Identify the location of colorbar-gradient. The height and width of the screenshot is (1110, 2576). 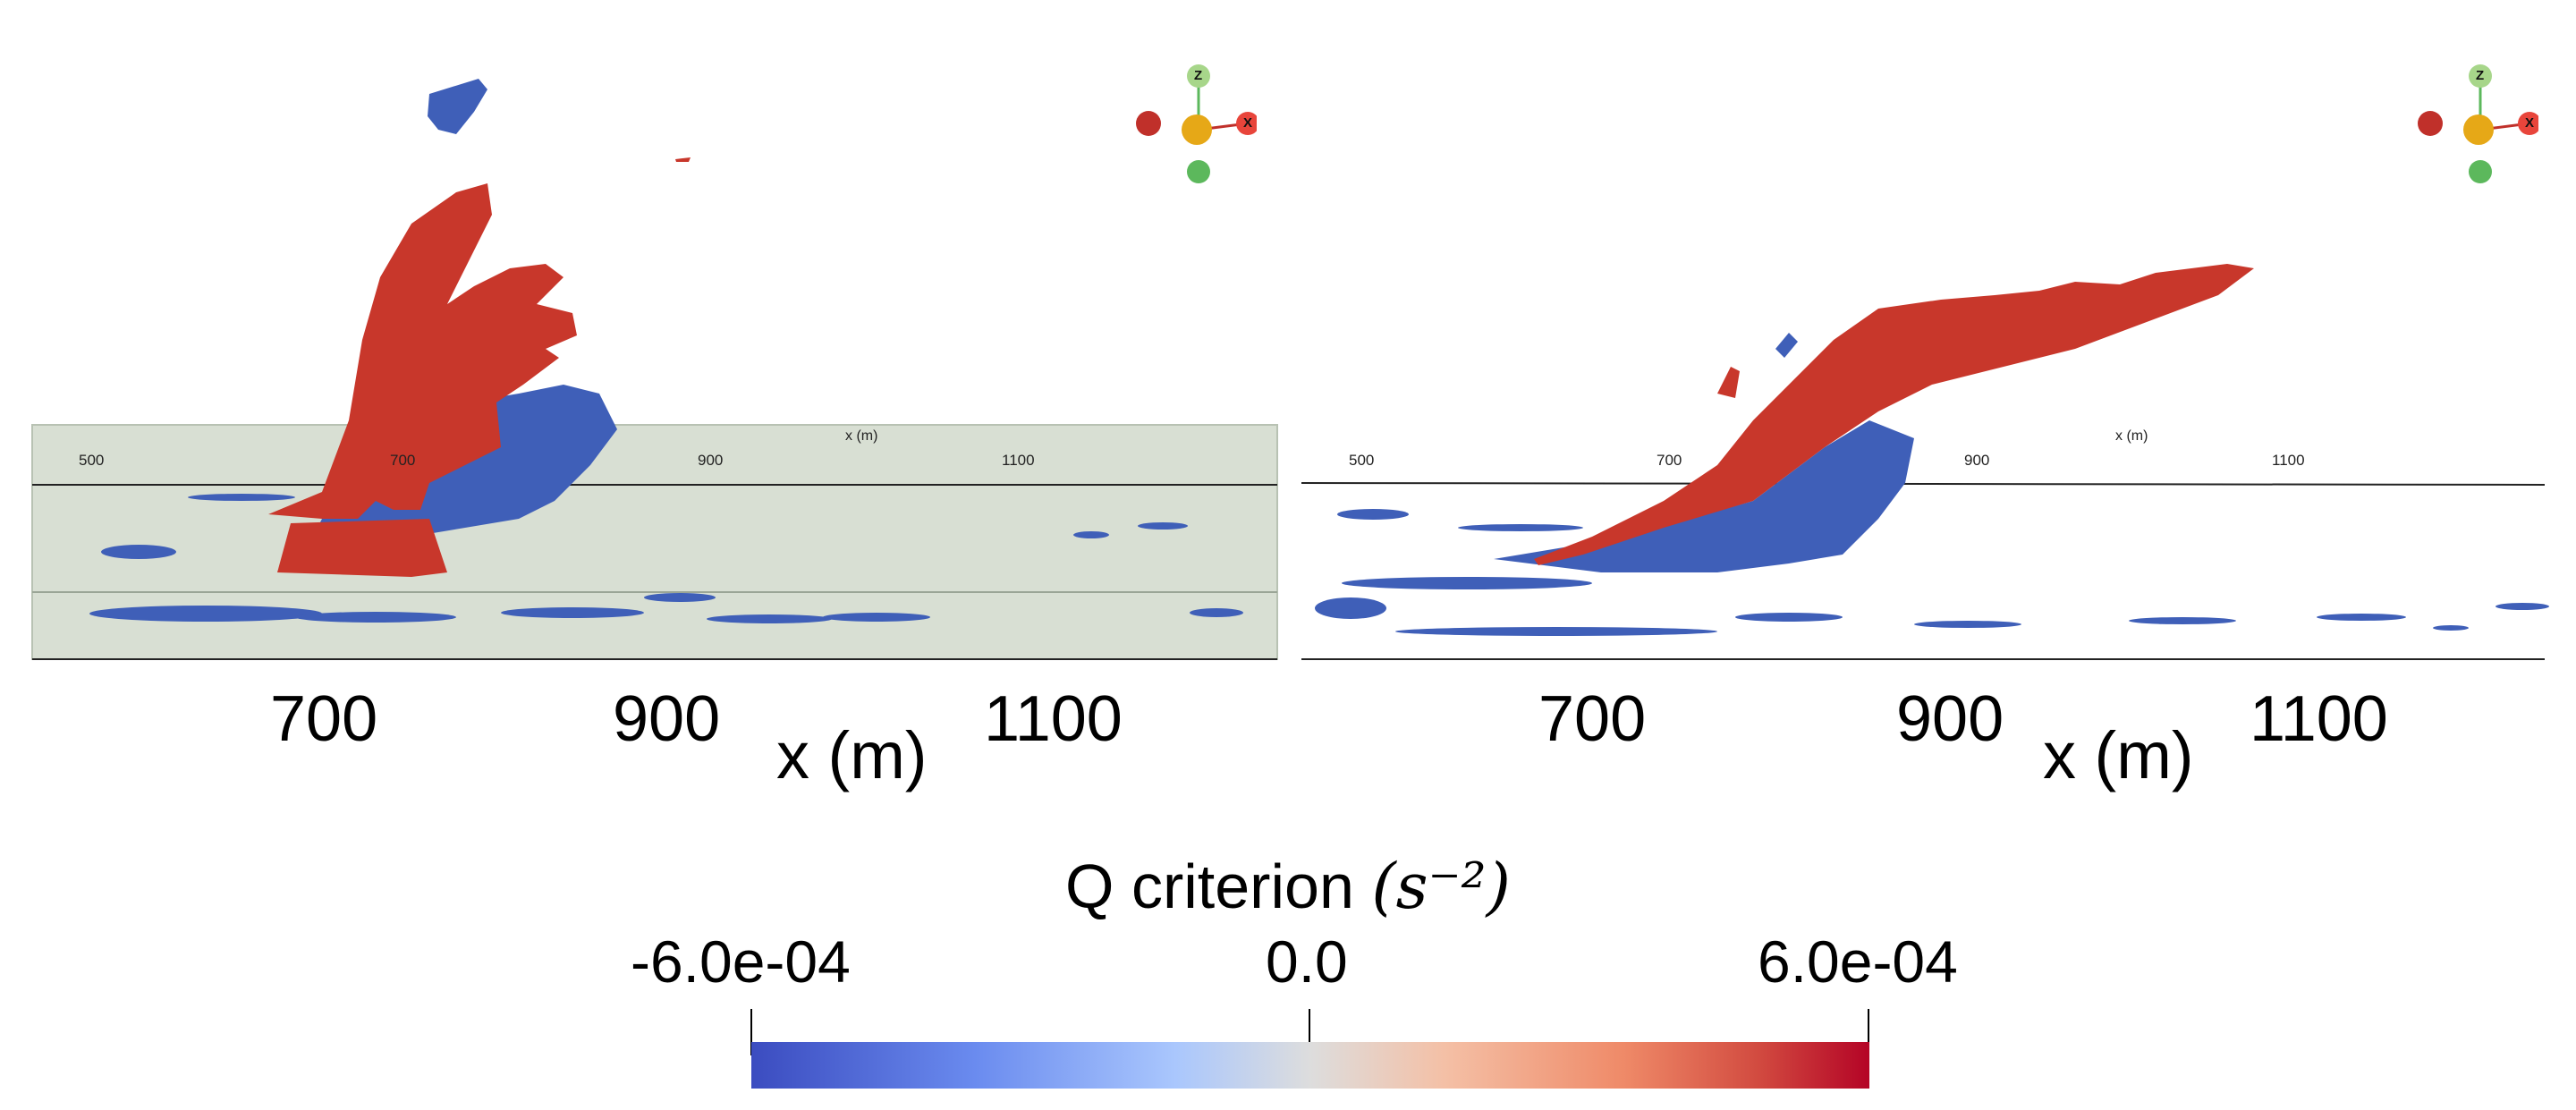
(1310, 1065).